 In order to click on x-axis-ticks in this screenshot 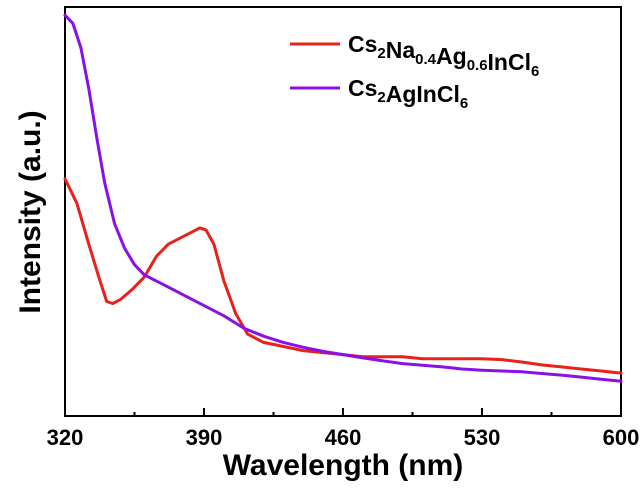, I will do `click(343, 412)`.